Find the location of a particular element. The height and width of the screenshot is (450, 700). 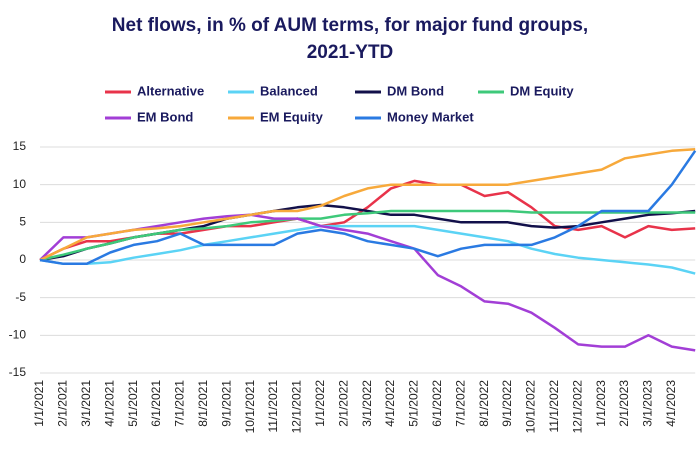

y-tick-label: 15 is located at coordinates (20, 146).